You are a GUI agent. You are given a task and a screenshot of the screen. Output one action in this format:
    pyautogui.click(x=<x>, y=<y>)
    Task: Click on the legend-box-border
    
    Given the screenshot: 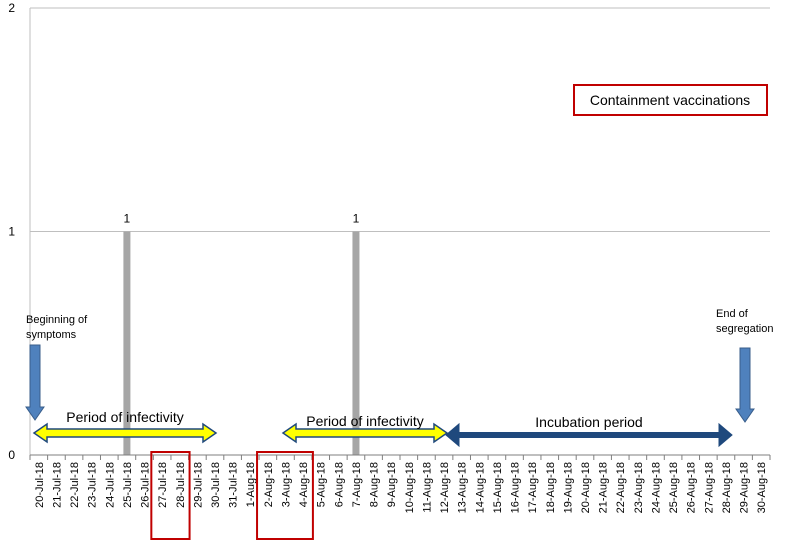 What is the action you would take?
    pyautogui.click(x=670, y=100)
    